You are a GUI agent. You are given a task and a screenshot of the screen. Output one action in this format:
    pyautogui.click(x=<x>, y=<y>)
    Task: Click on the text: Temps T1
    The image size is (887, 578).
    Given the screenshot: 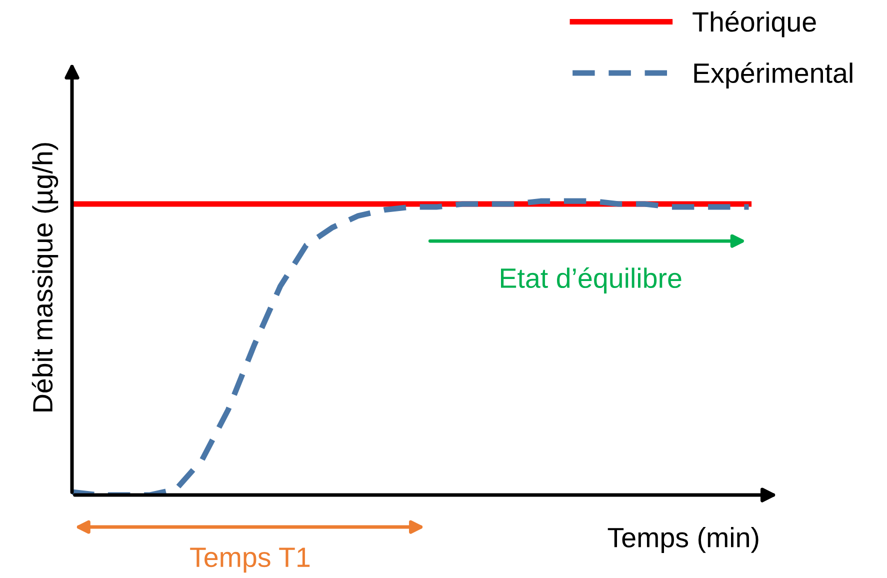 What is the action you would take?
    pyautogui.click(x=250, y=560)
    